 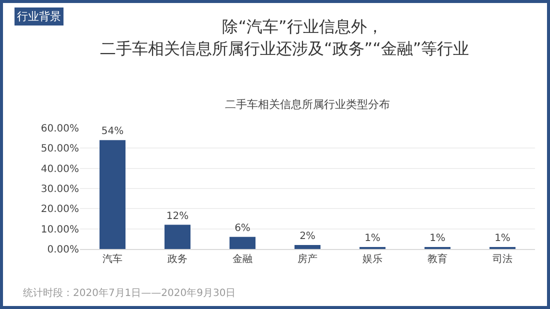 I want to click on text: 统计时段：2020年7月1日——2020年9月30日, so click(x=129, y=293).